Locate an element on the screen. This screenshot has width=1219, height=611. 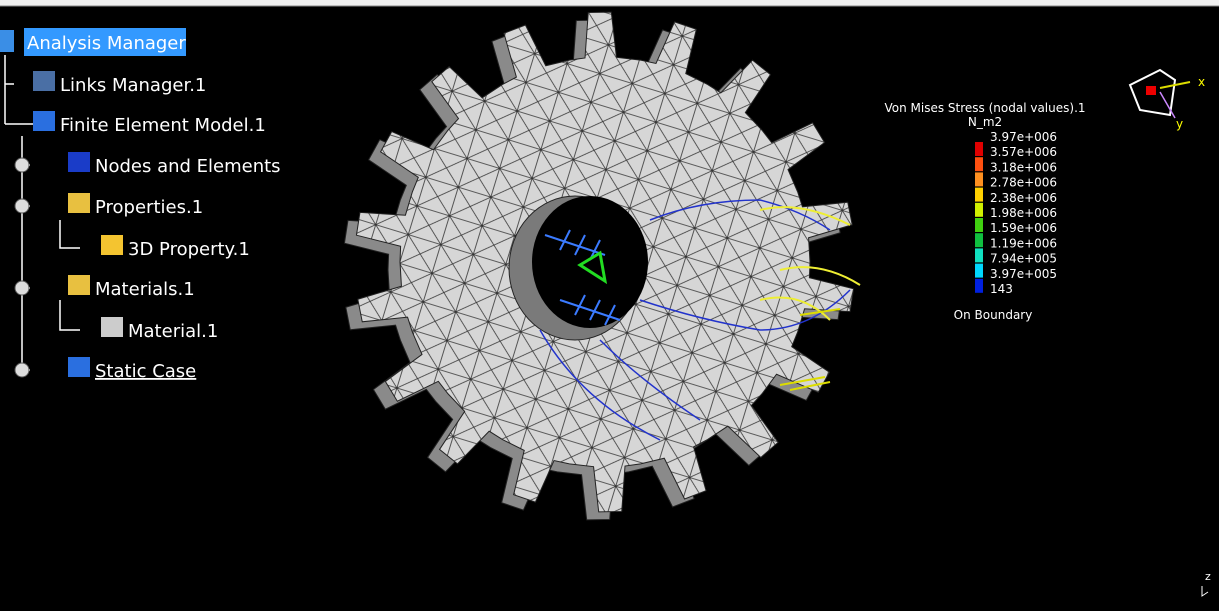
axis-z: z is located at coordinates (1208, 576).